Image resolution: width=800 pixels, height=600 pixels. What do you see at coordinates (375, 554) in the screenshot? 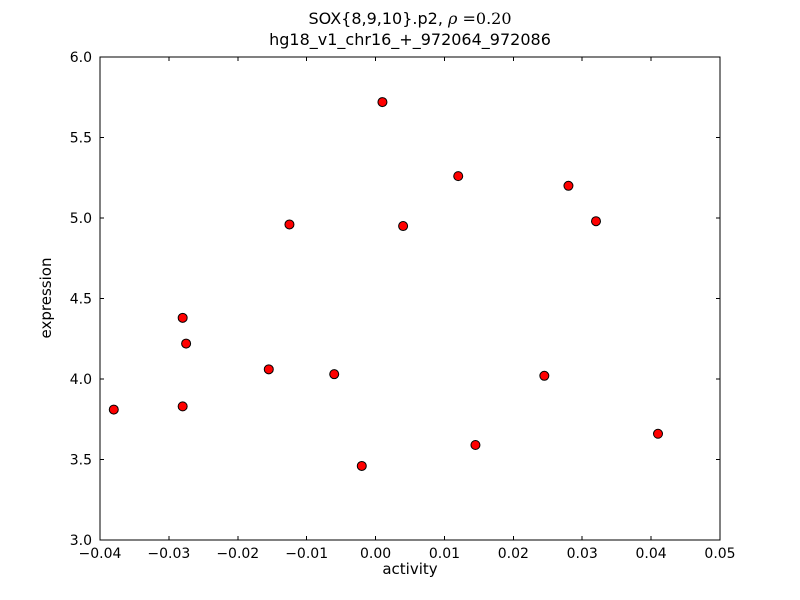
I see `x-tick-label: 0.00` at bounding box center [375, 554].